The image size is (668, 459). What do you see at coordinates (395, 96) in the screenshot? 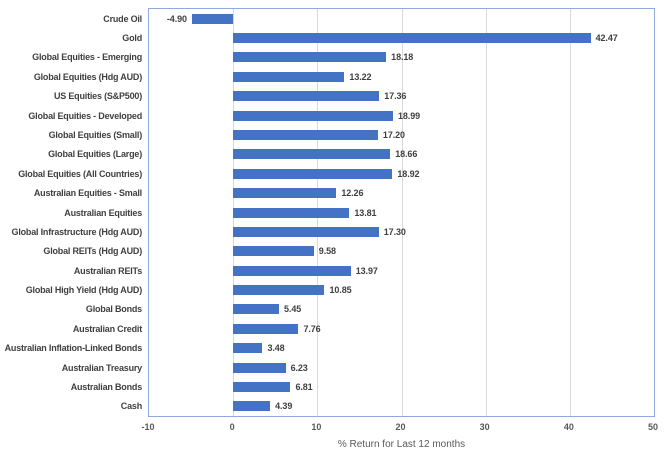
I see `value-label: 17.36` at bounding box center [395, 96].